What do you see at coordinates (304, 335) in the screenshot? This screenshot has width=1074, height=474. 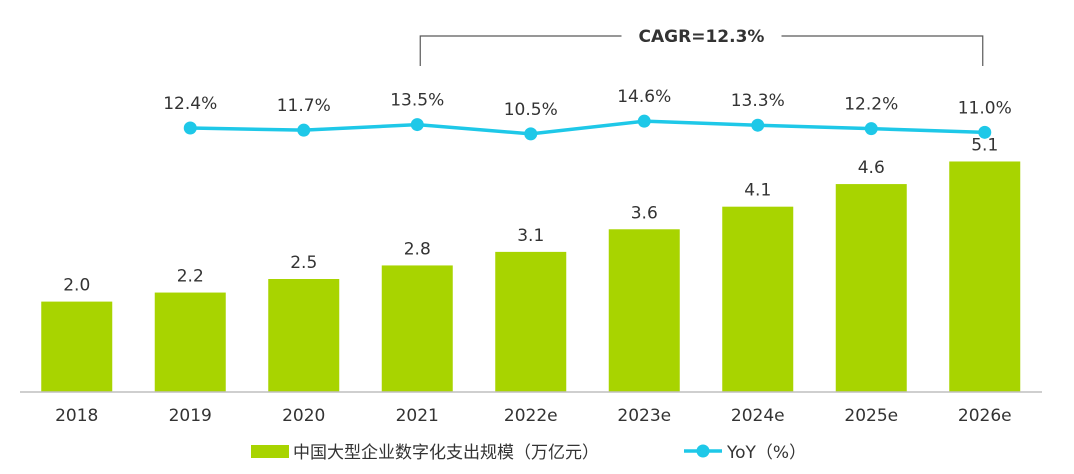 I see `bar-2020` at bounding box center [304, 335].